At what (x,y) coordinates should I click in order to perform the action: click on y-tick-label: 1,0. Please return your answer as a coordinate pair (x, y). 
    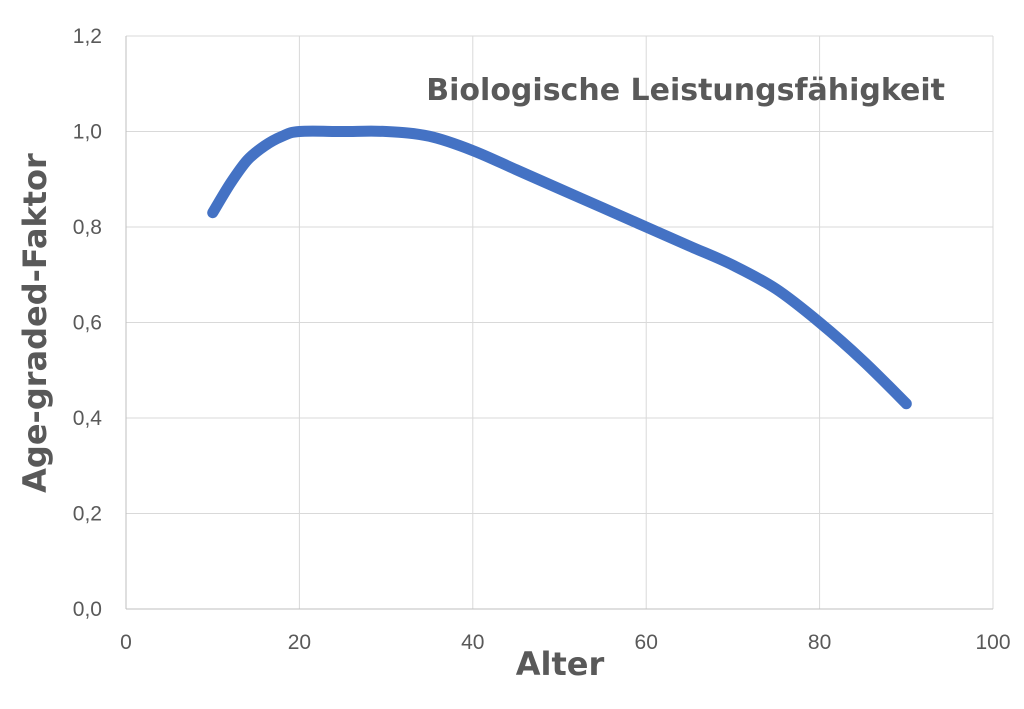
    Looking at the image, I should click on (87, 132).